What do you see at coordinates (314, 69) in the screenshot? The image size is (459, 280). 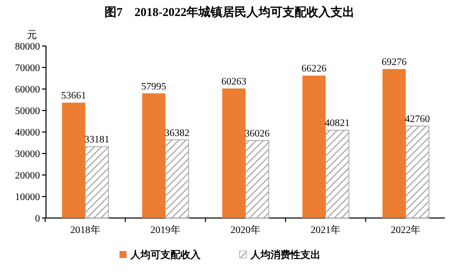 I see `data-label: 66226` at bounding box center [314, 69].